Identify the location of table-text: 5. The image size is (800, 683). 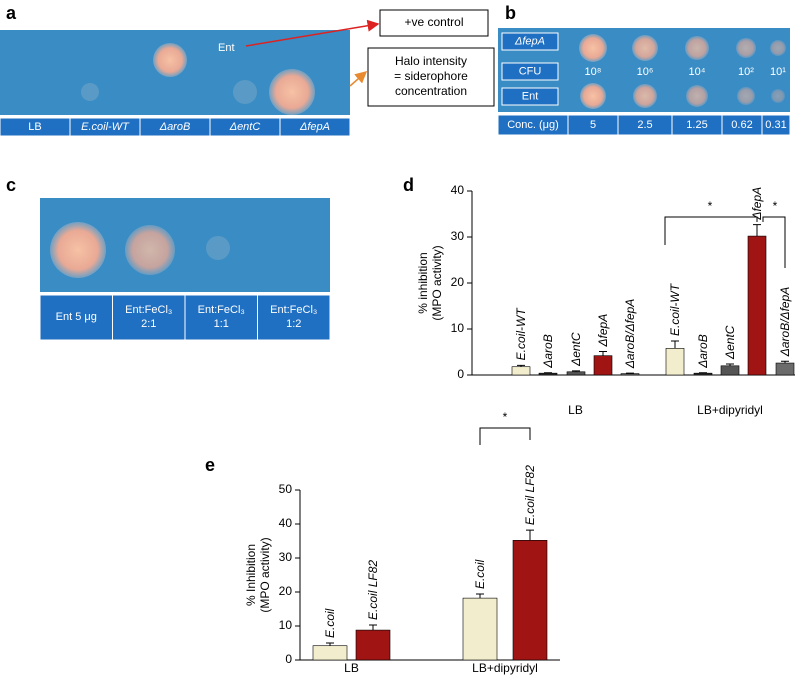
(593, 125).